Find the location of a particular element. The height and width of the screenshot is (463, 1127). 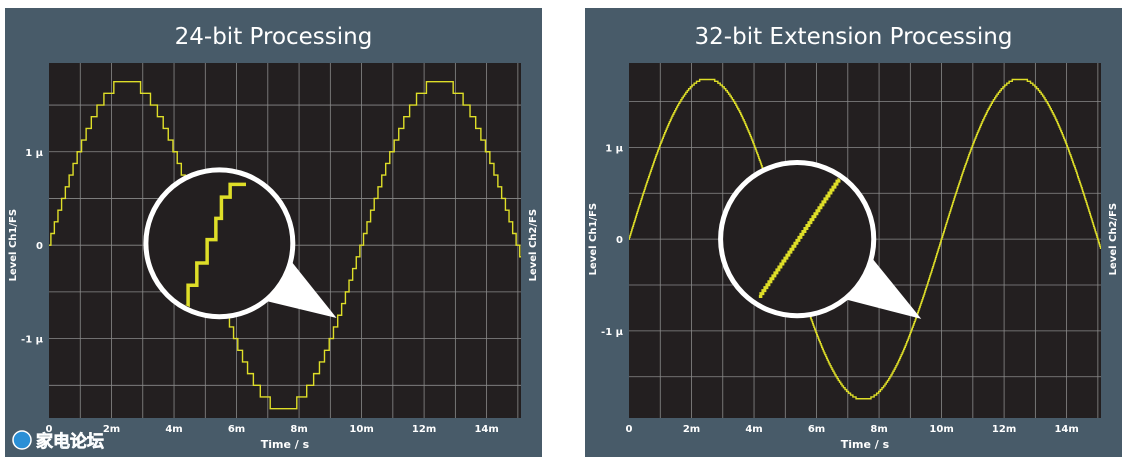

watermark: 家电论坛 is located at coordinates (58, 441).